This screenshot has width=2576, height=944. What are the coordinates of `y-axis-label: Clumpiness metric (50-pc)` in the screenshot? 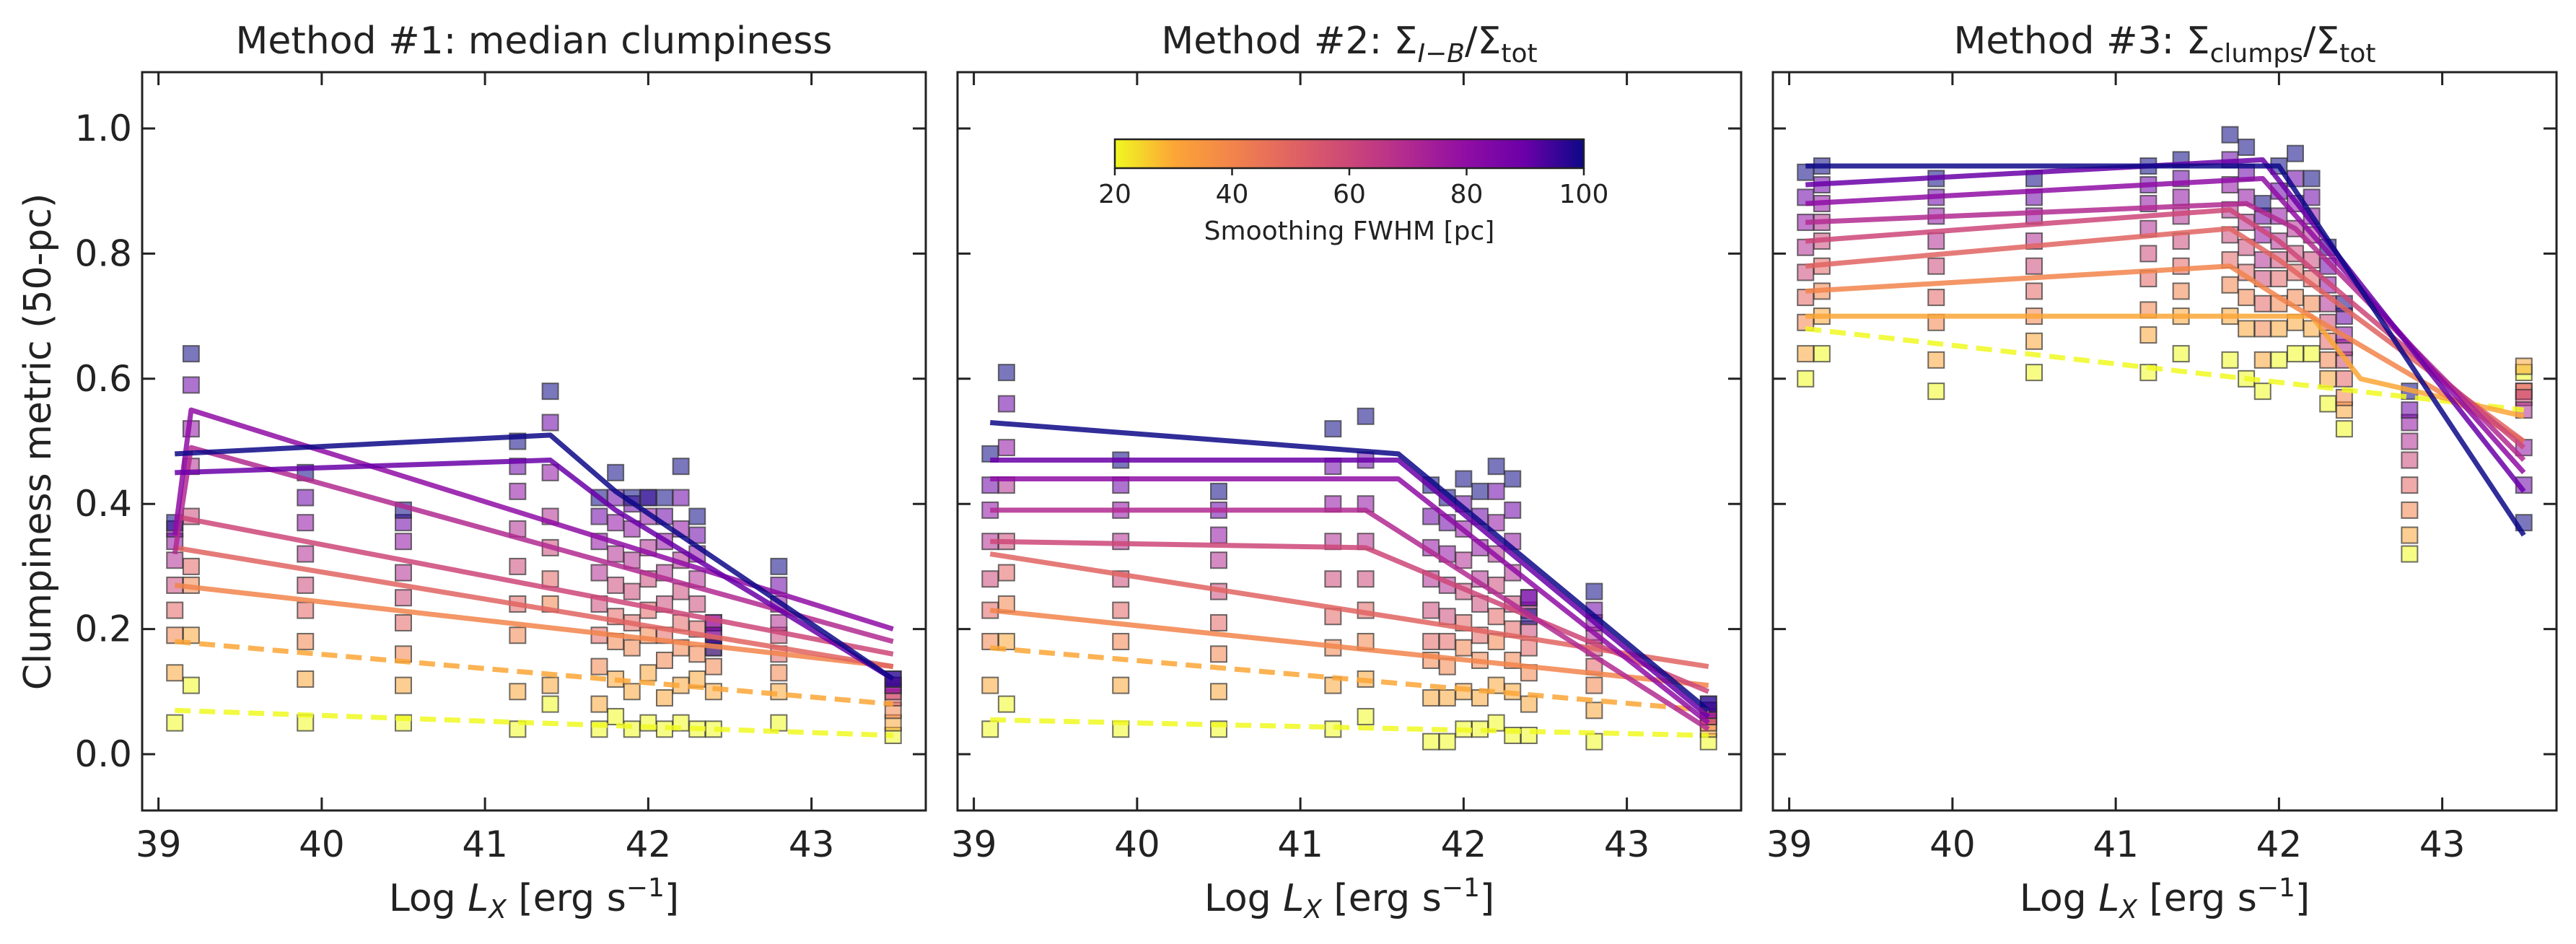 It's located at (38, 442).